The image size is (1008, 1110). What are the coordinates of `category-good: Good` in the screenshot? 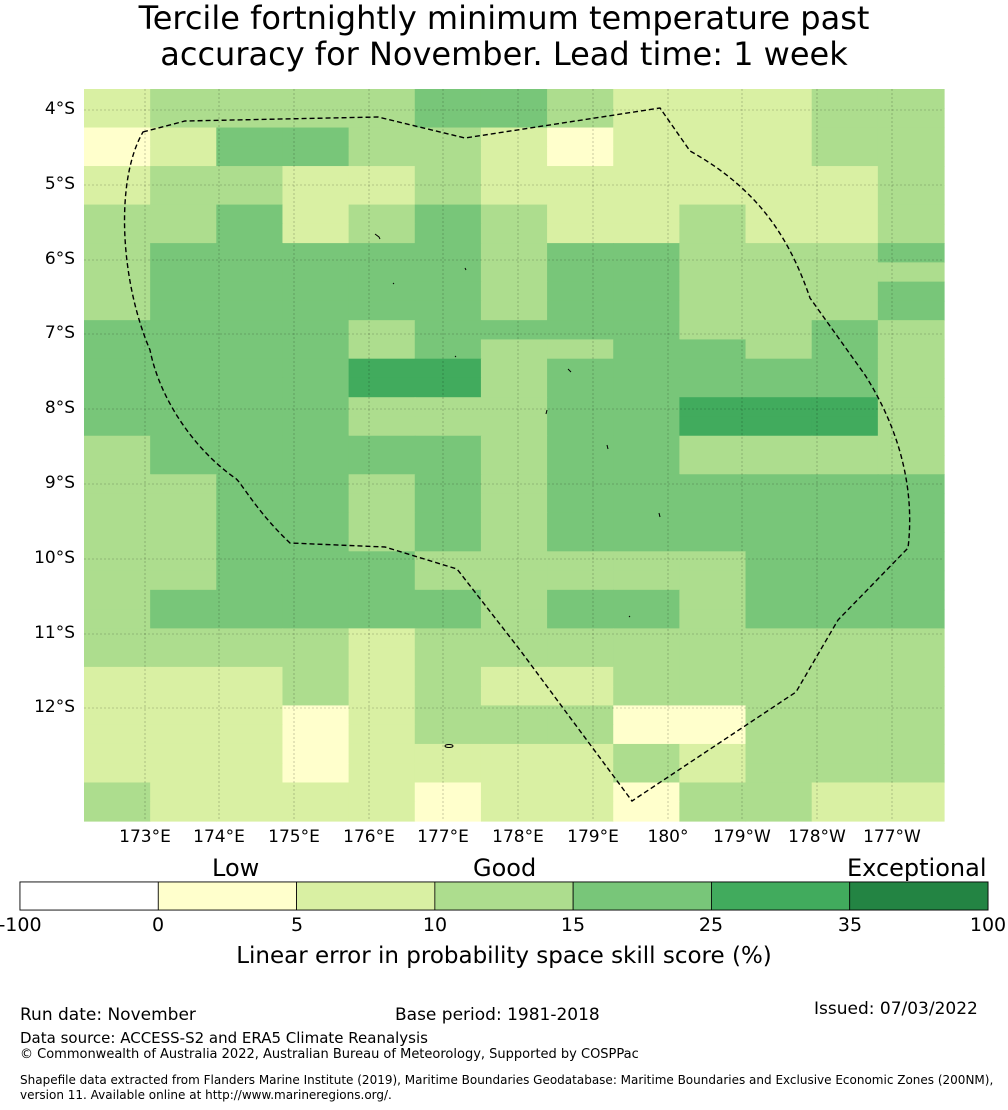 It's located at (505, 868).